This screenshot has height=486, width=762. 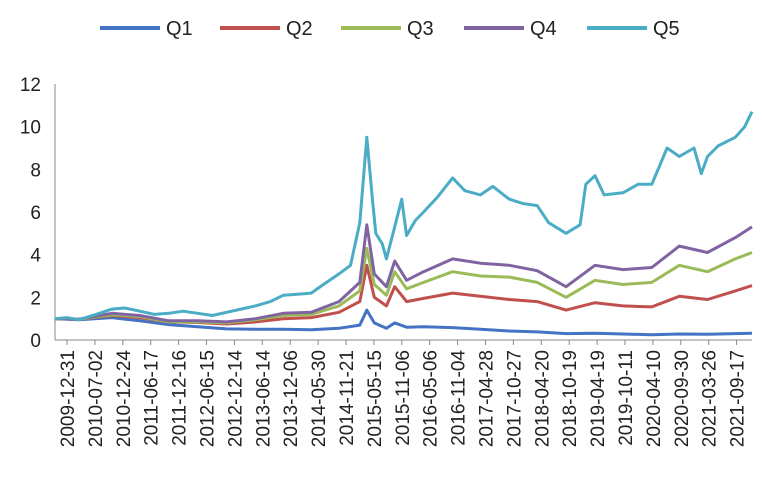 I want to click on x-tick-label: 2018-04-20, so click(x=542, y=398).